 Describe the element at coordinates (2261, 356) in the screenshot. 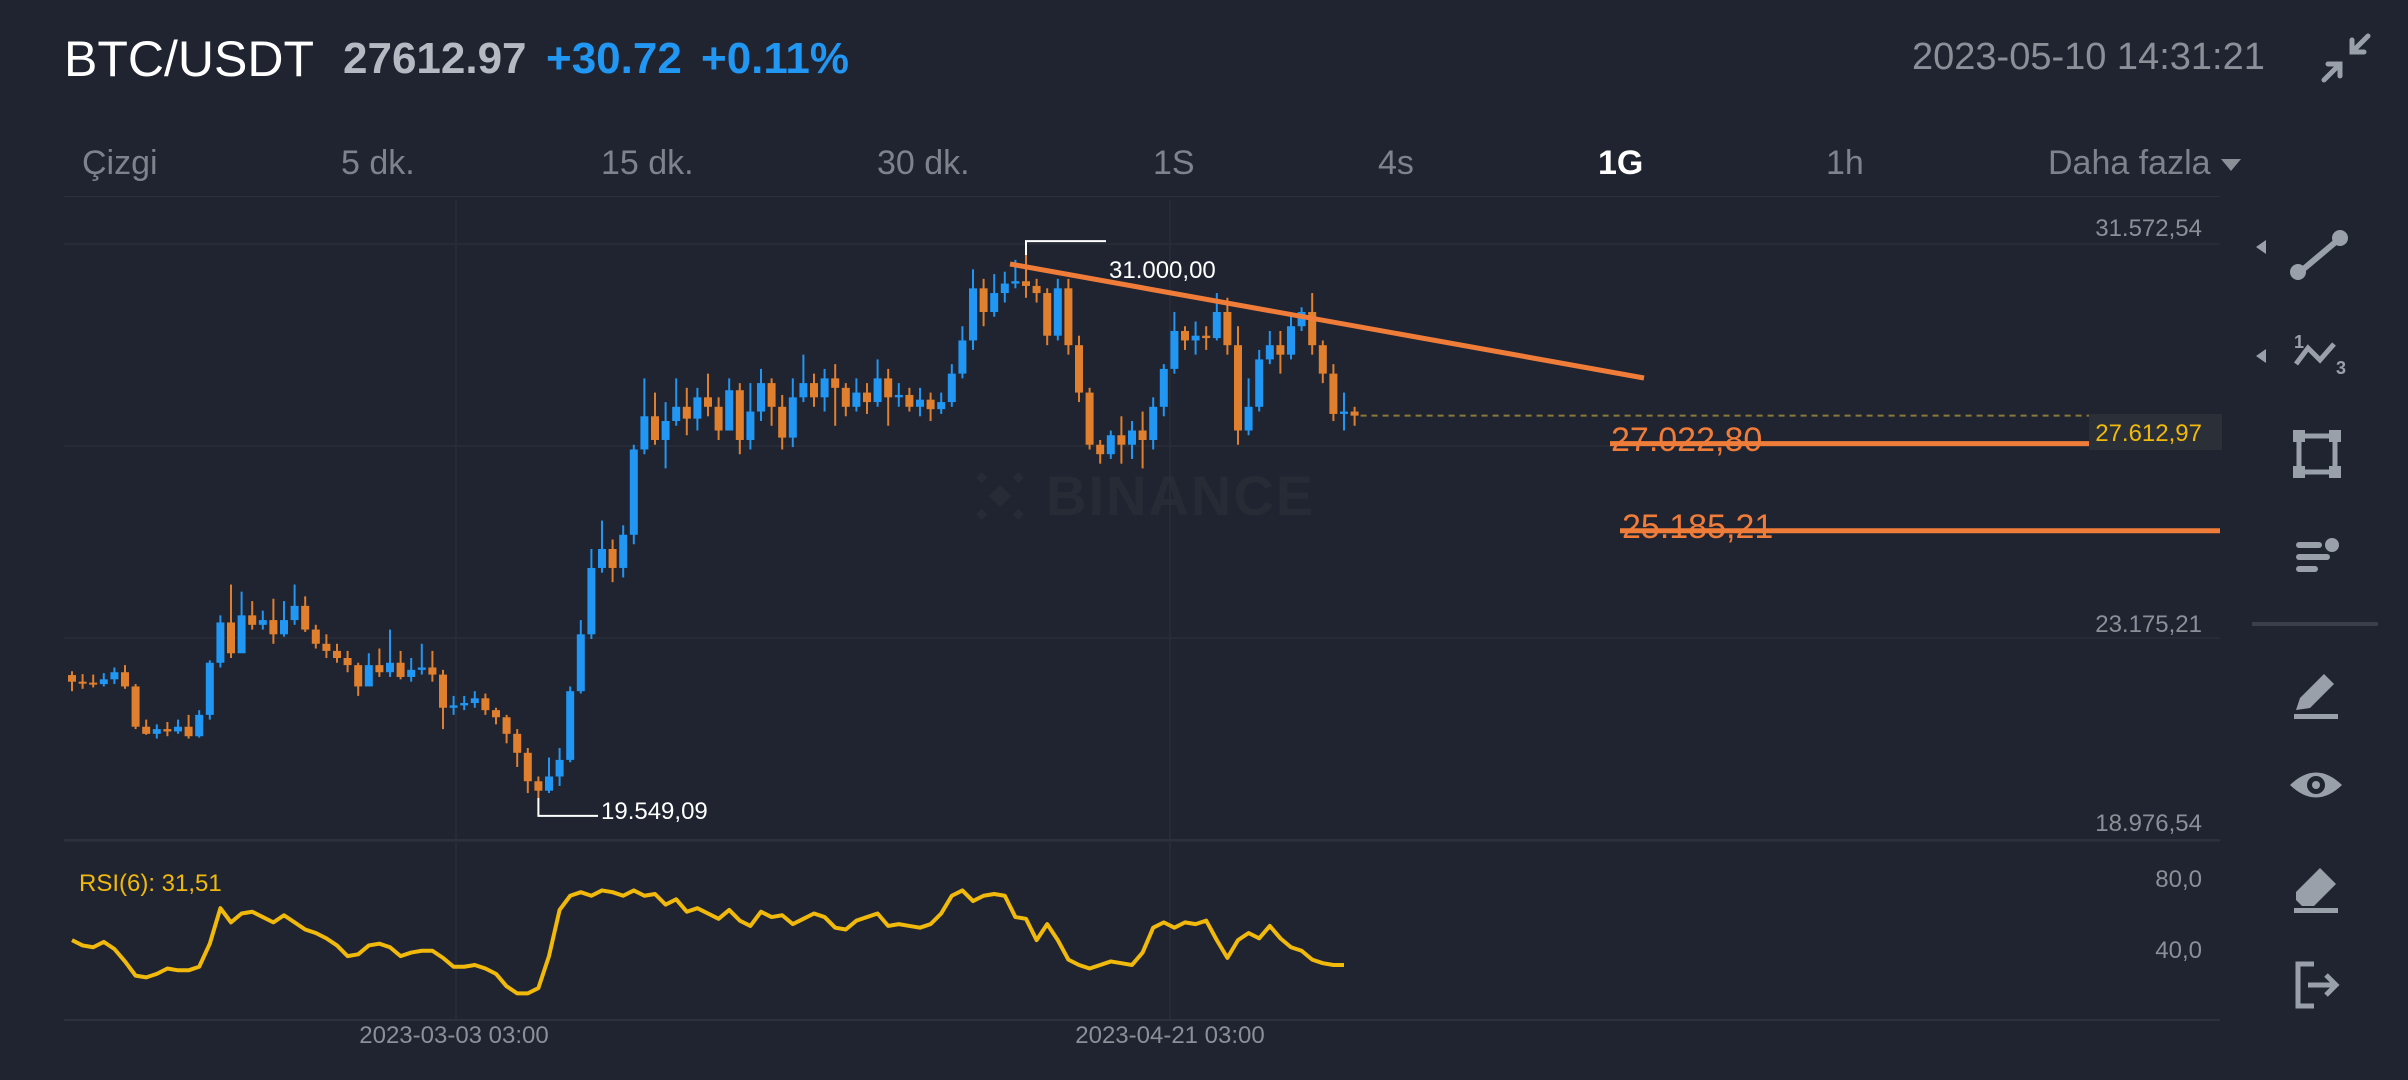

I see `expand-arrow-icon` at that location.